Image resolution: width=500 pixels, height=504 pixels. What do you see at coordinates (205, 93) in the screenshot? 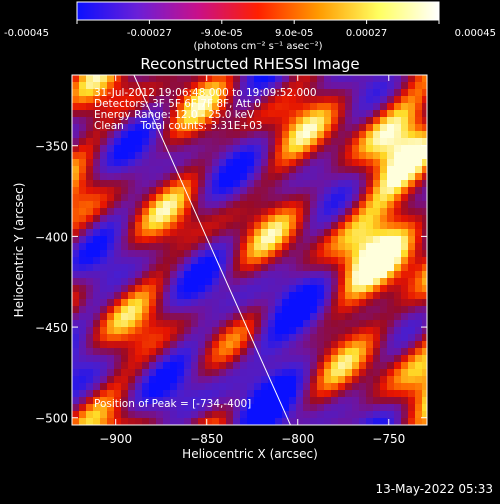
I see `annotation-time-range: 31-Jul-2012 19:06:48.000 to 19:09:52.000` at bounding box center [205, 93].